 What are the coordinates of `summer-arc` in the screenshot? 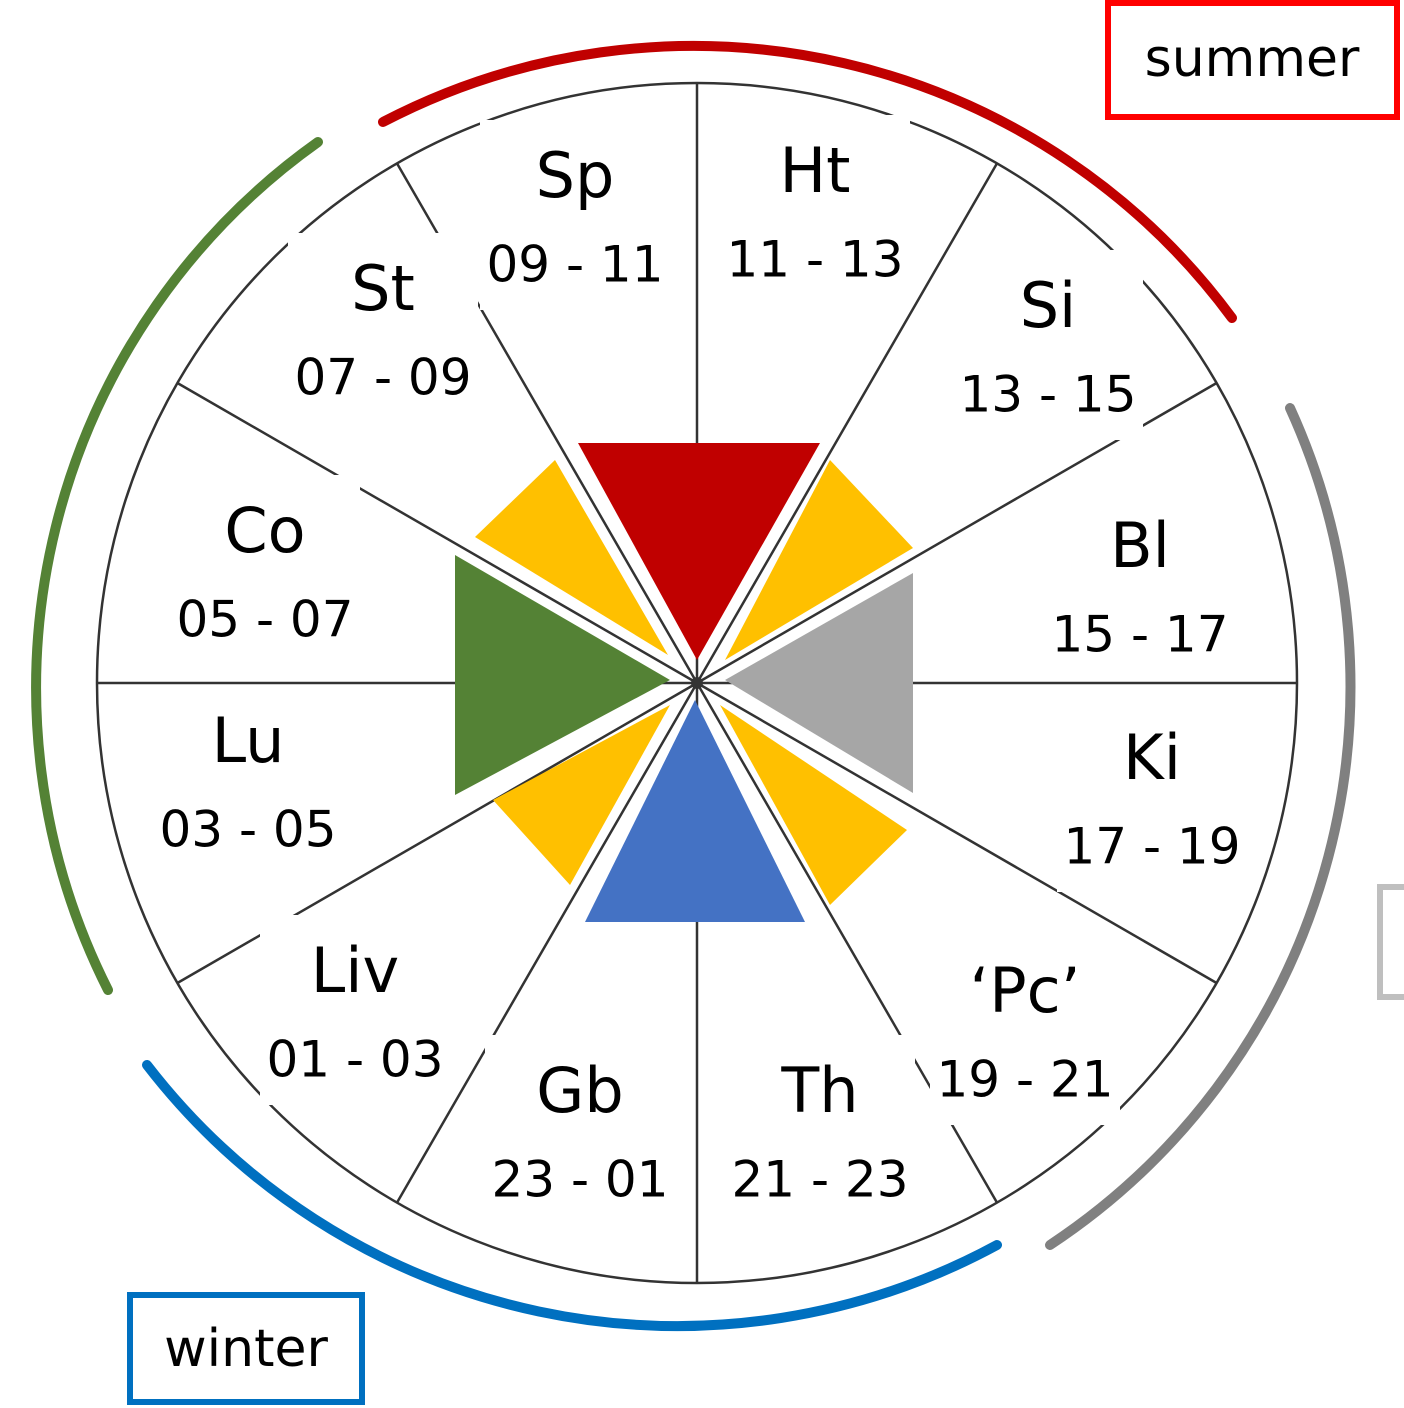 It's located at (807, 181).